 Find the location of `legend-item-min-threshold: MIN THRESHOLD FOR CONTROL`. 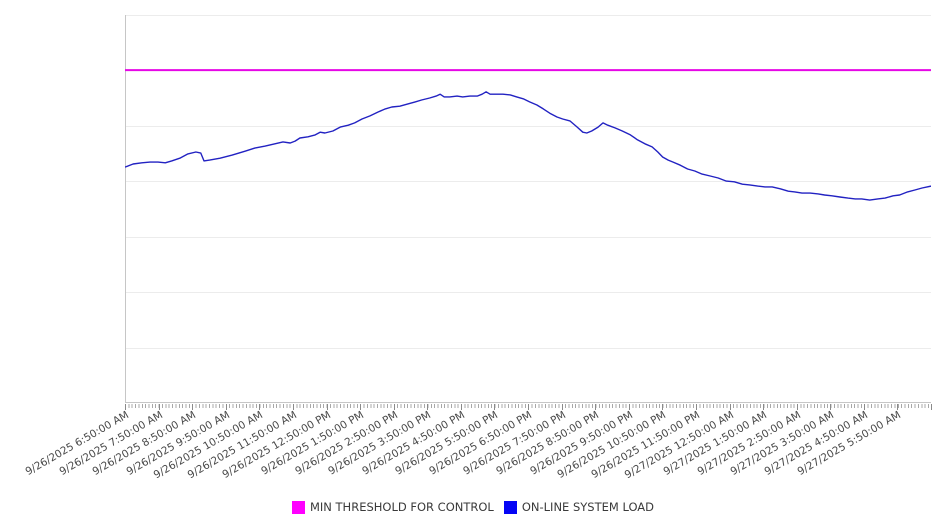

legend-item-min-threshold: MIN THRESHOLD FOR CONTROL is located at coordinates (392, 507).